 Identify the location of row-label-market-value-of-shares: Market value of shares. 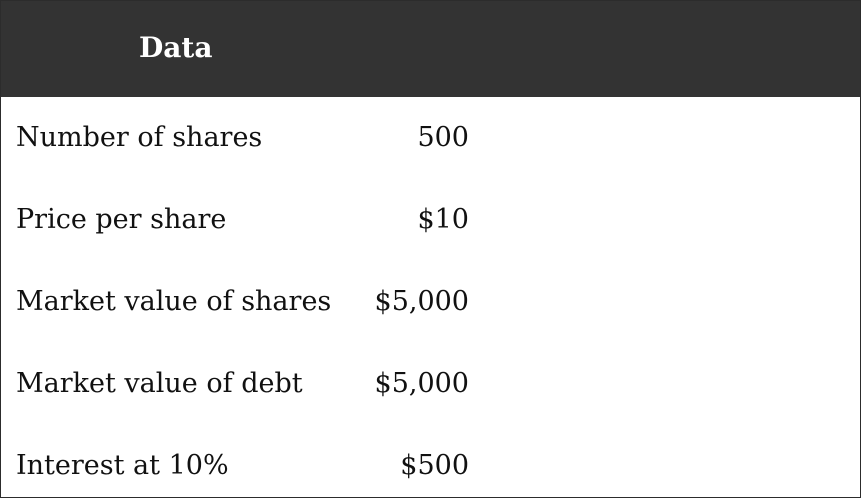
(174, 301).